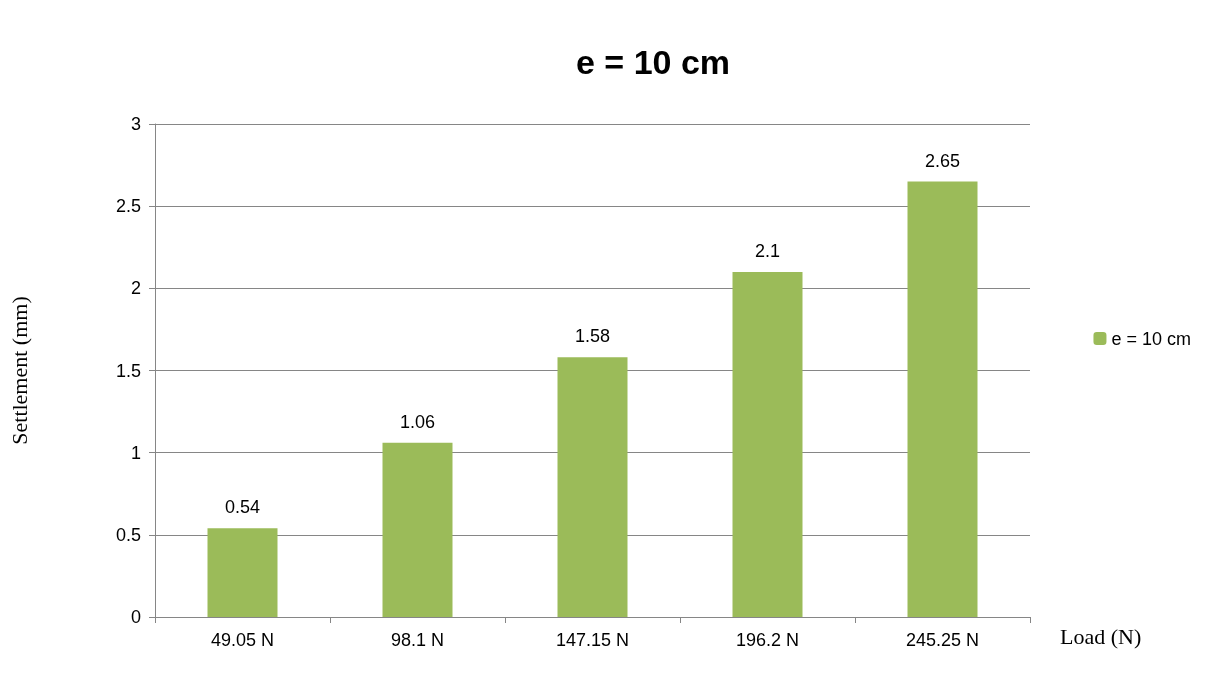 The width and height of the screenshot is (1214, 677). What do you see at coordinates (592, 640) in the screenshot?
I see `x-tick-label: 147.15 N` at bounding box center [592, 640].